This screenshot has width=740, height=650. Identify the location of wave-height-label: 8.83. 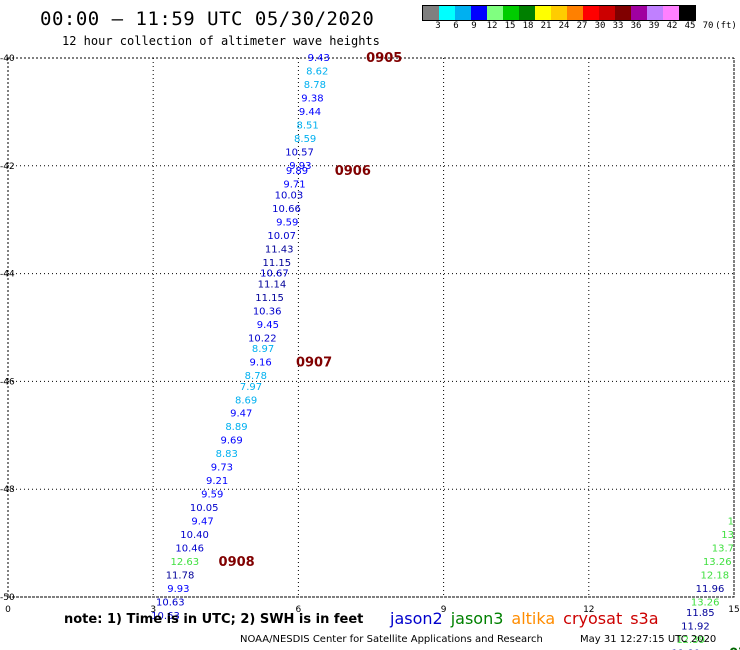
(227, 454).